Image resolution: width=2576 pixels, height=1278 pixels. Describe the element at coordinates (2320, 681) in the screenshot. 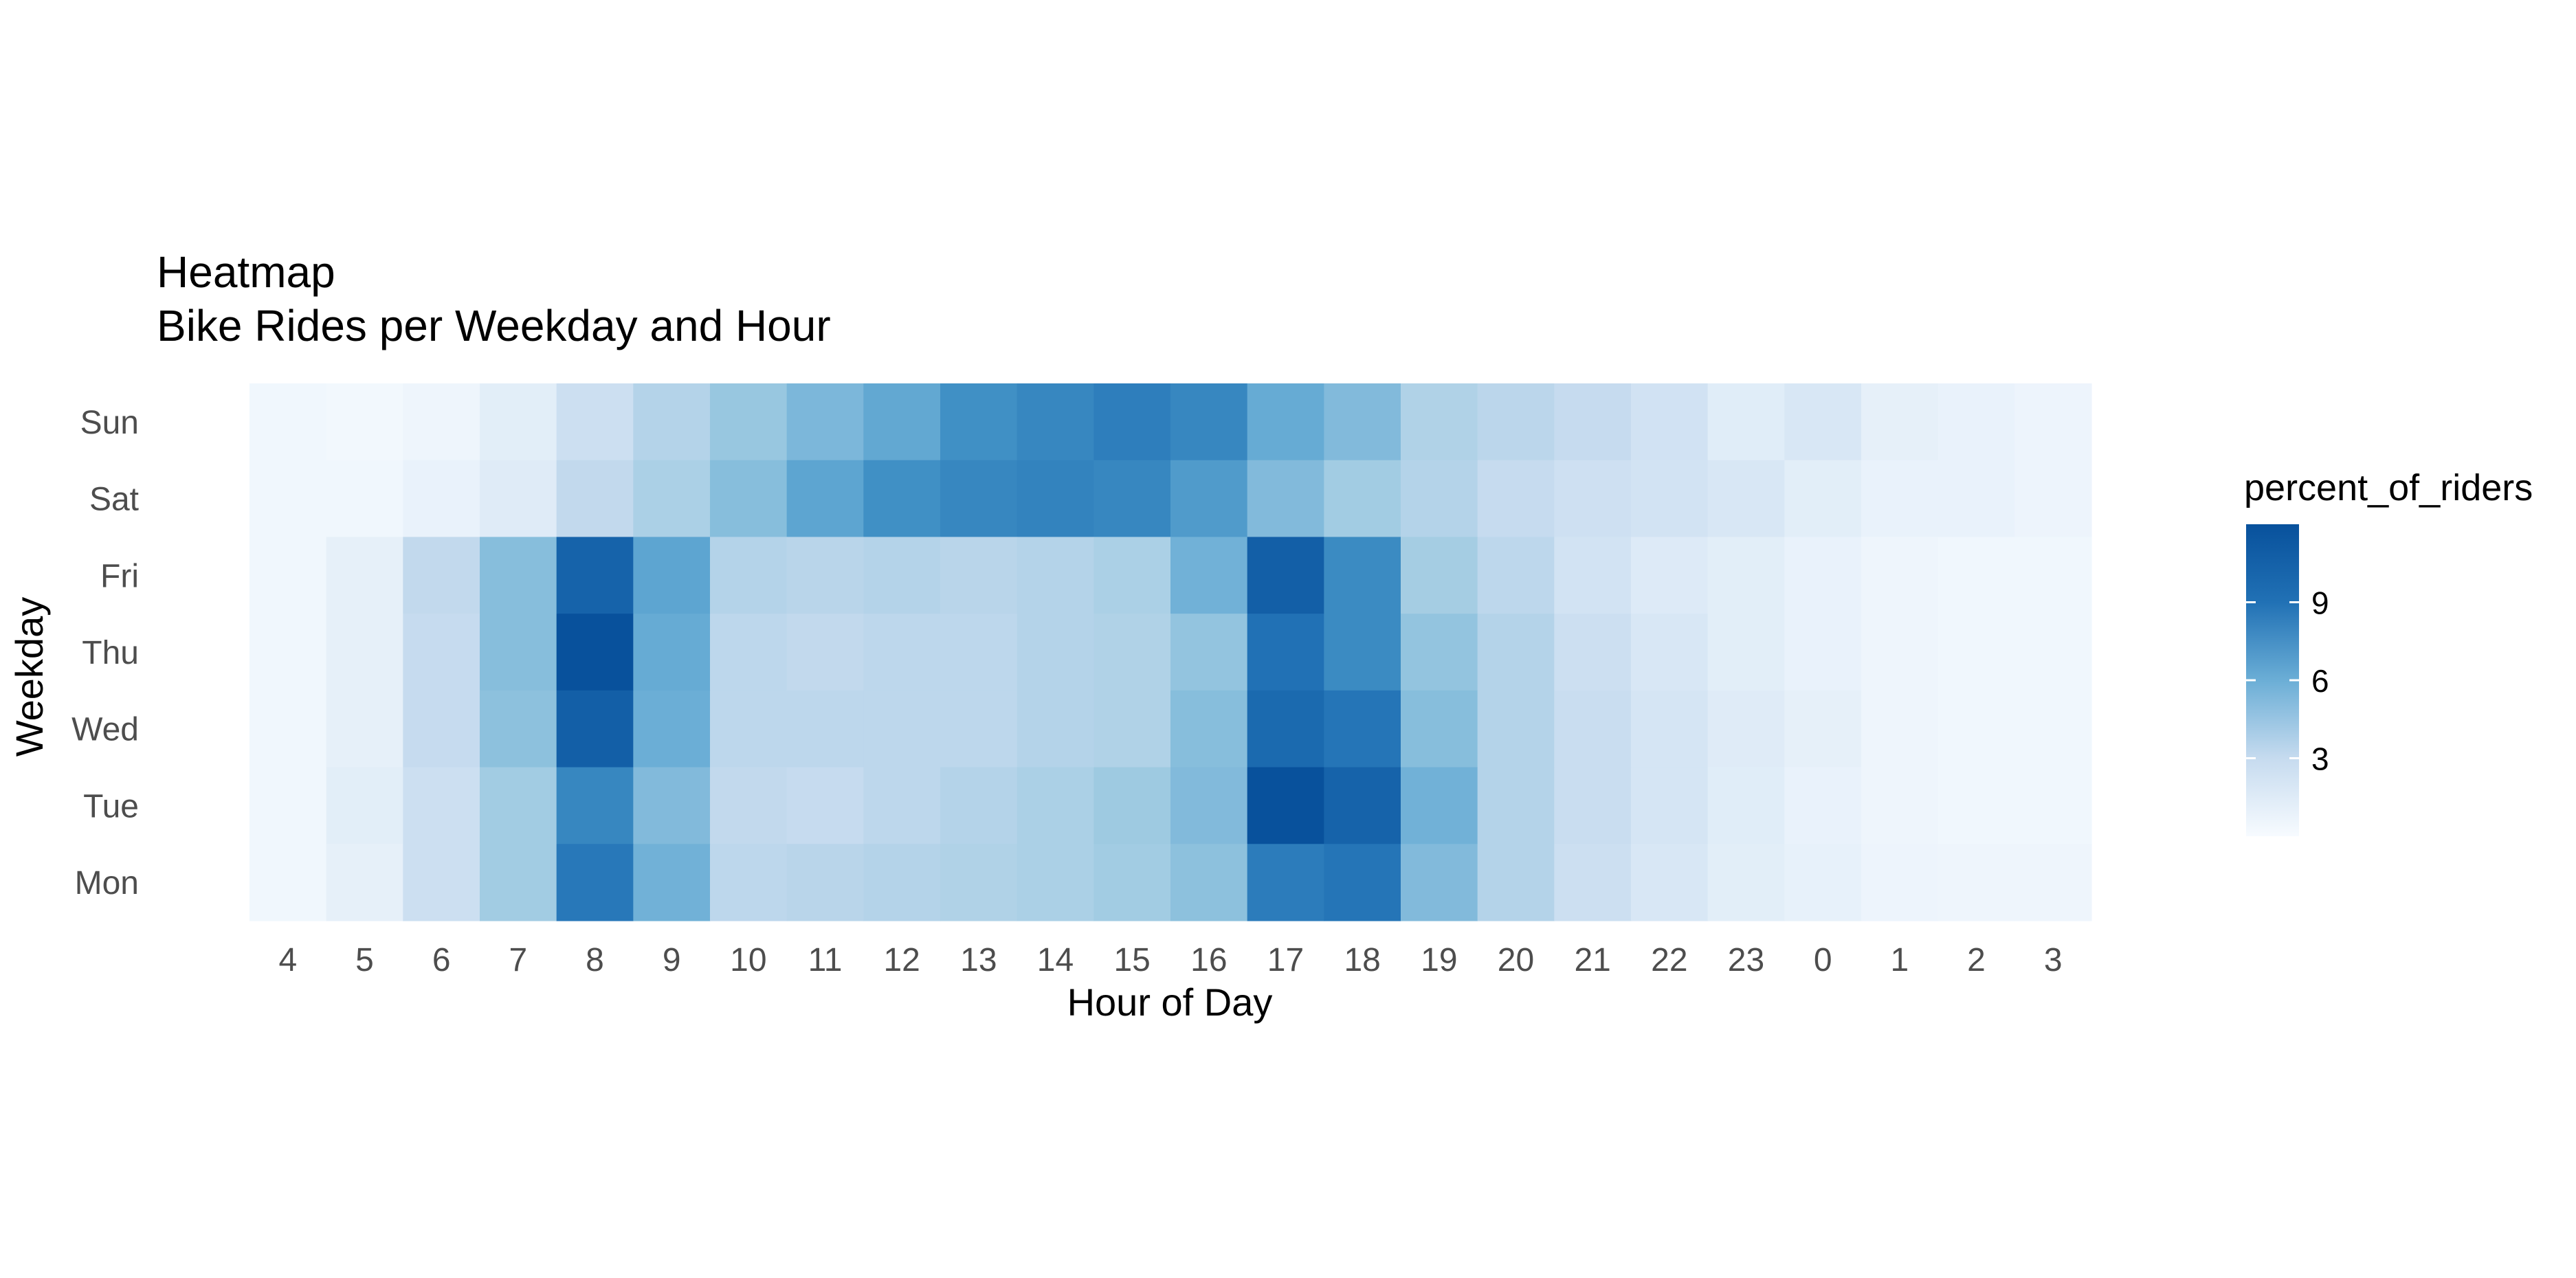

I see `legend-tick-label-6: 6` at that location.